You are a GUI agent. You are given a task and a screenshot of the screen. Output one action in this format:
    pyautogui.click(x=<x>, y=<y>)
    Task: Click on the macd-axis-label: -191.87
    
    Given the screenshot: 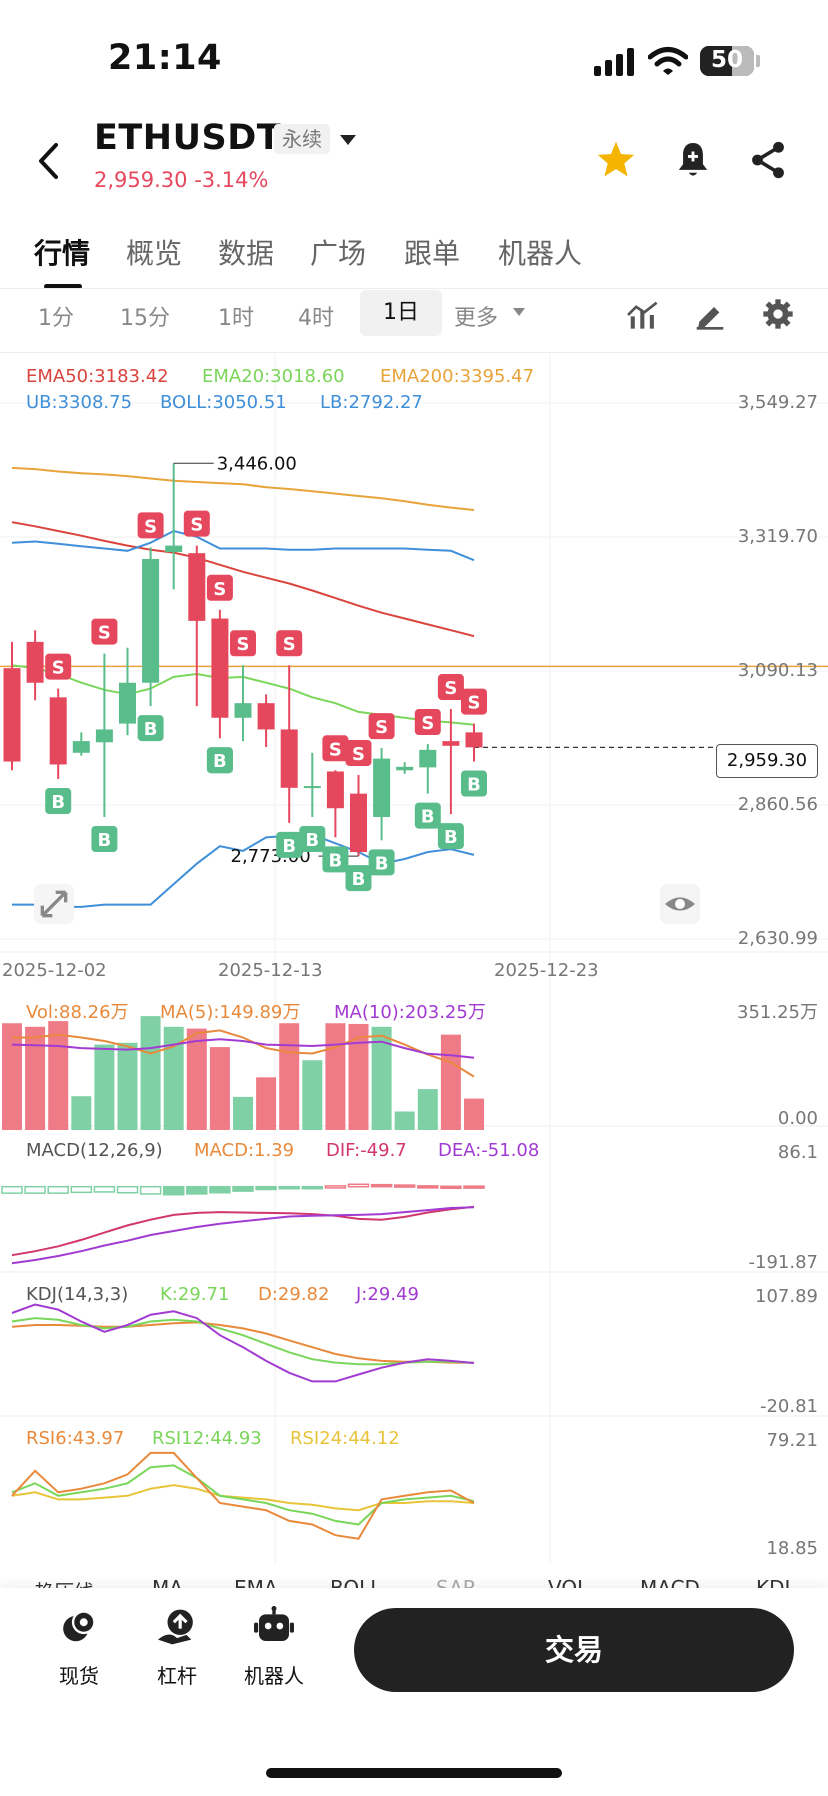 What is the action you would take?
    pyautogui.click(x=783, y=1262)
    